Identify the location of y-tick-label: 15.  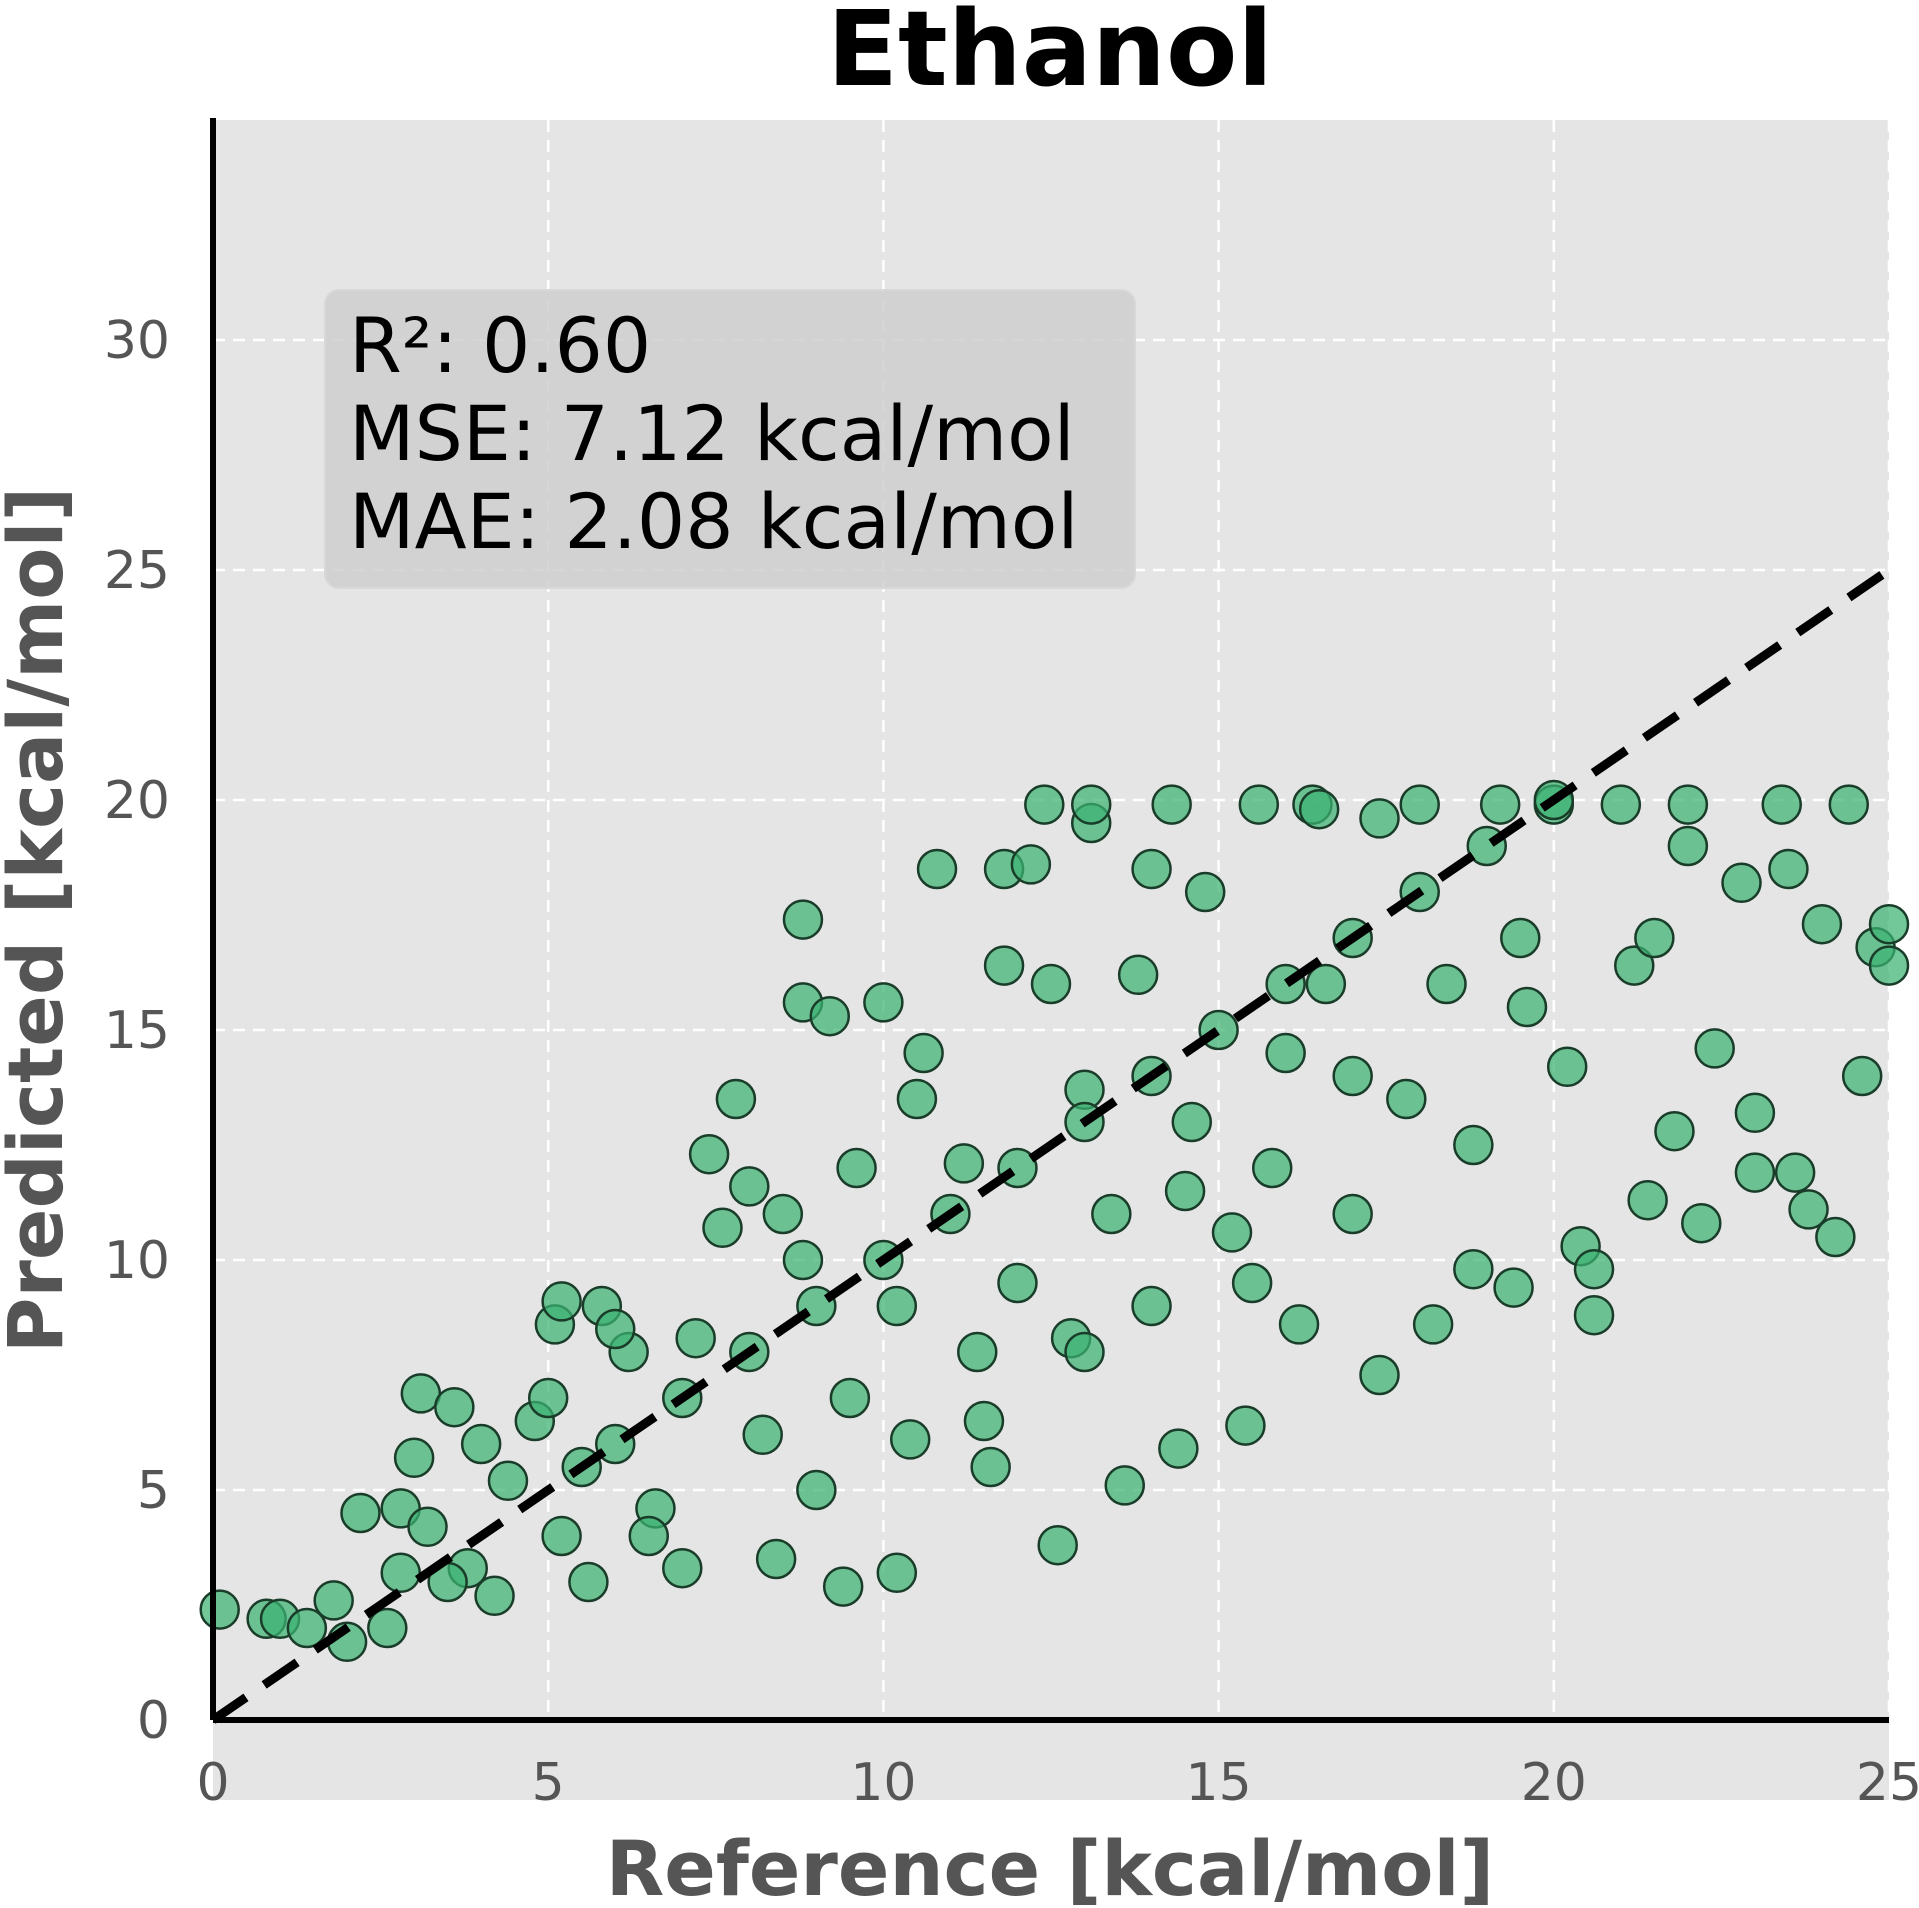
(137, 1031).